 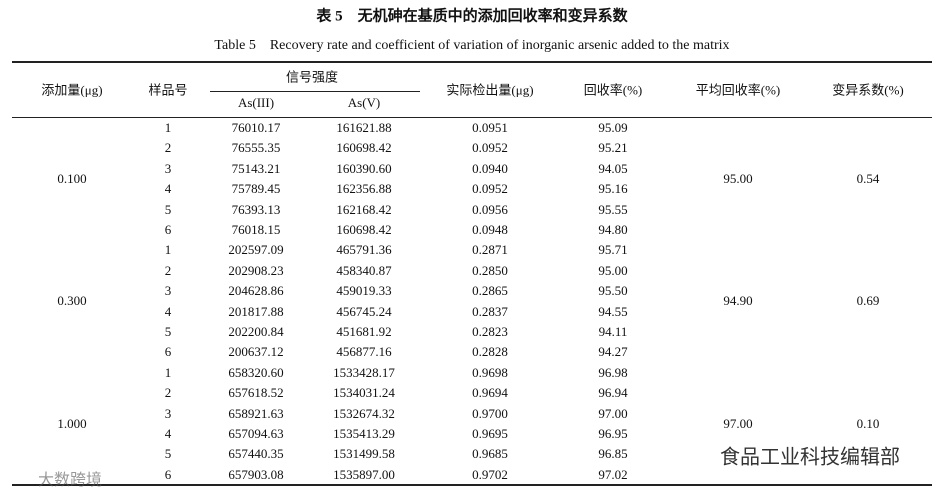 What do you see at coordinates (613, 189) in the screenshot?
I see `cell: 95.16` at bounding box center [613, 189].